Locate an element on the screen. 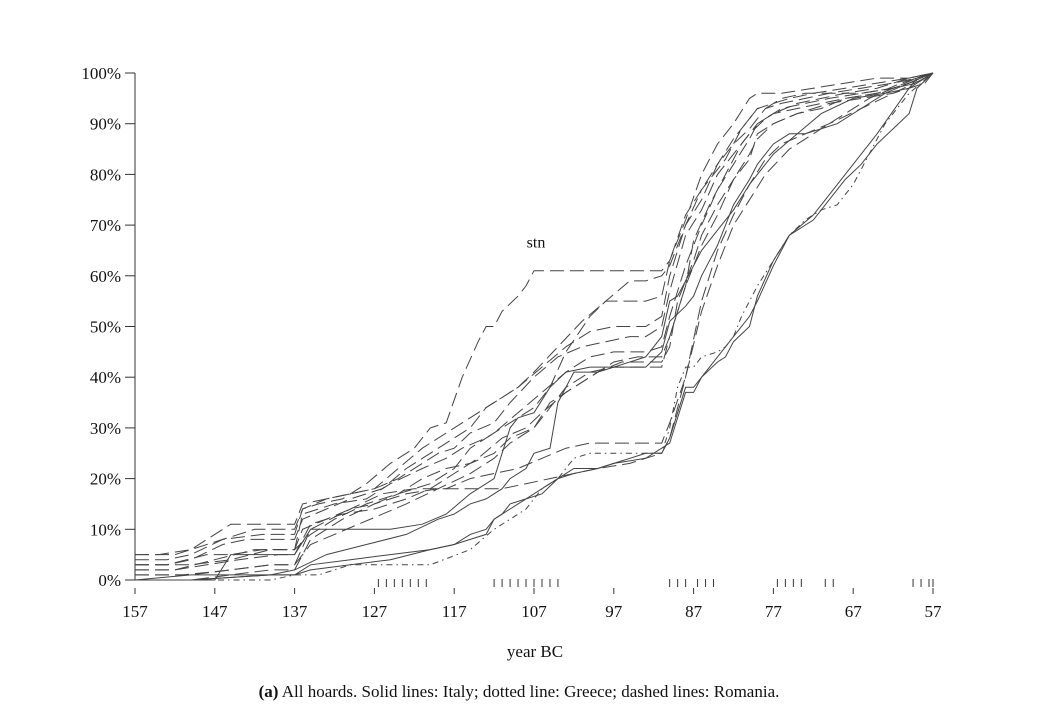  caption-label: (a) is located at coordinates (268, 691).